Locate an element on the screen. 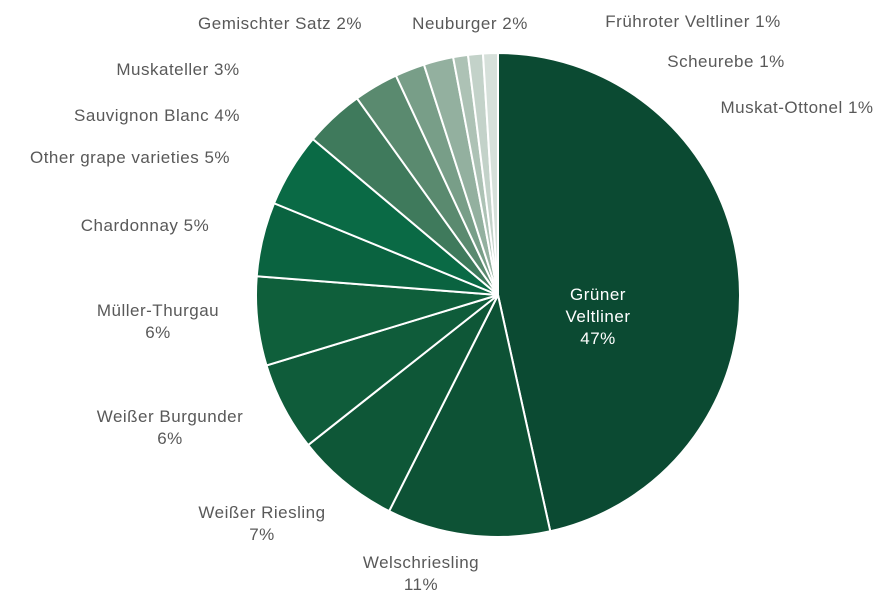  slice-label: Muskateller 3% is located at coordinates (177, 70).